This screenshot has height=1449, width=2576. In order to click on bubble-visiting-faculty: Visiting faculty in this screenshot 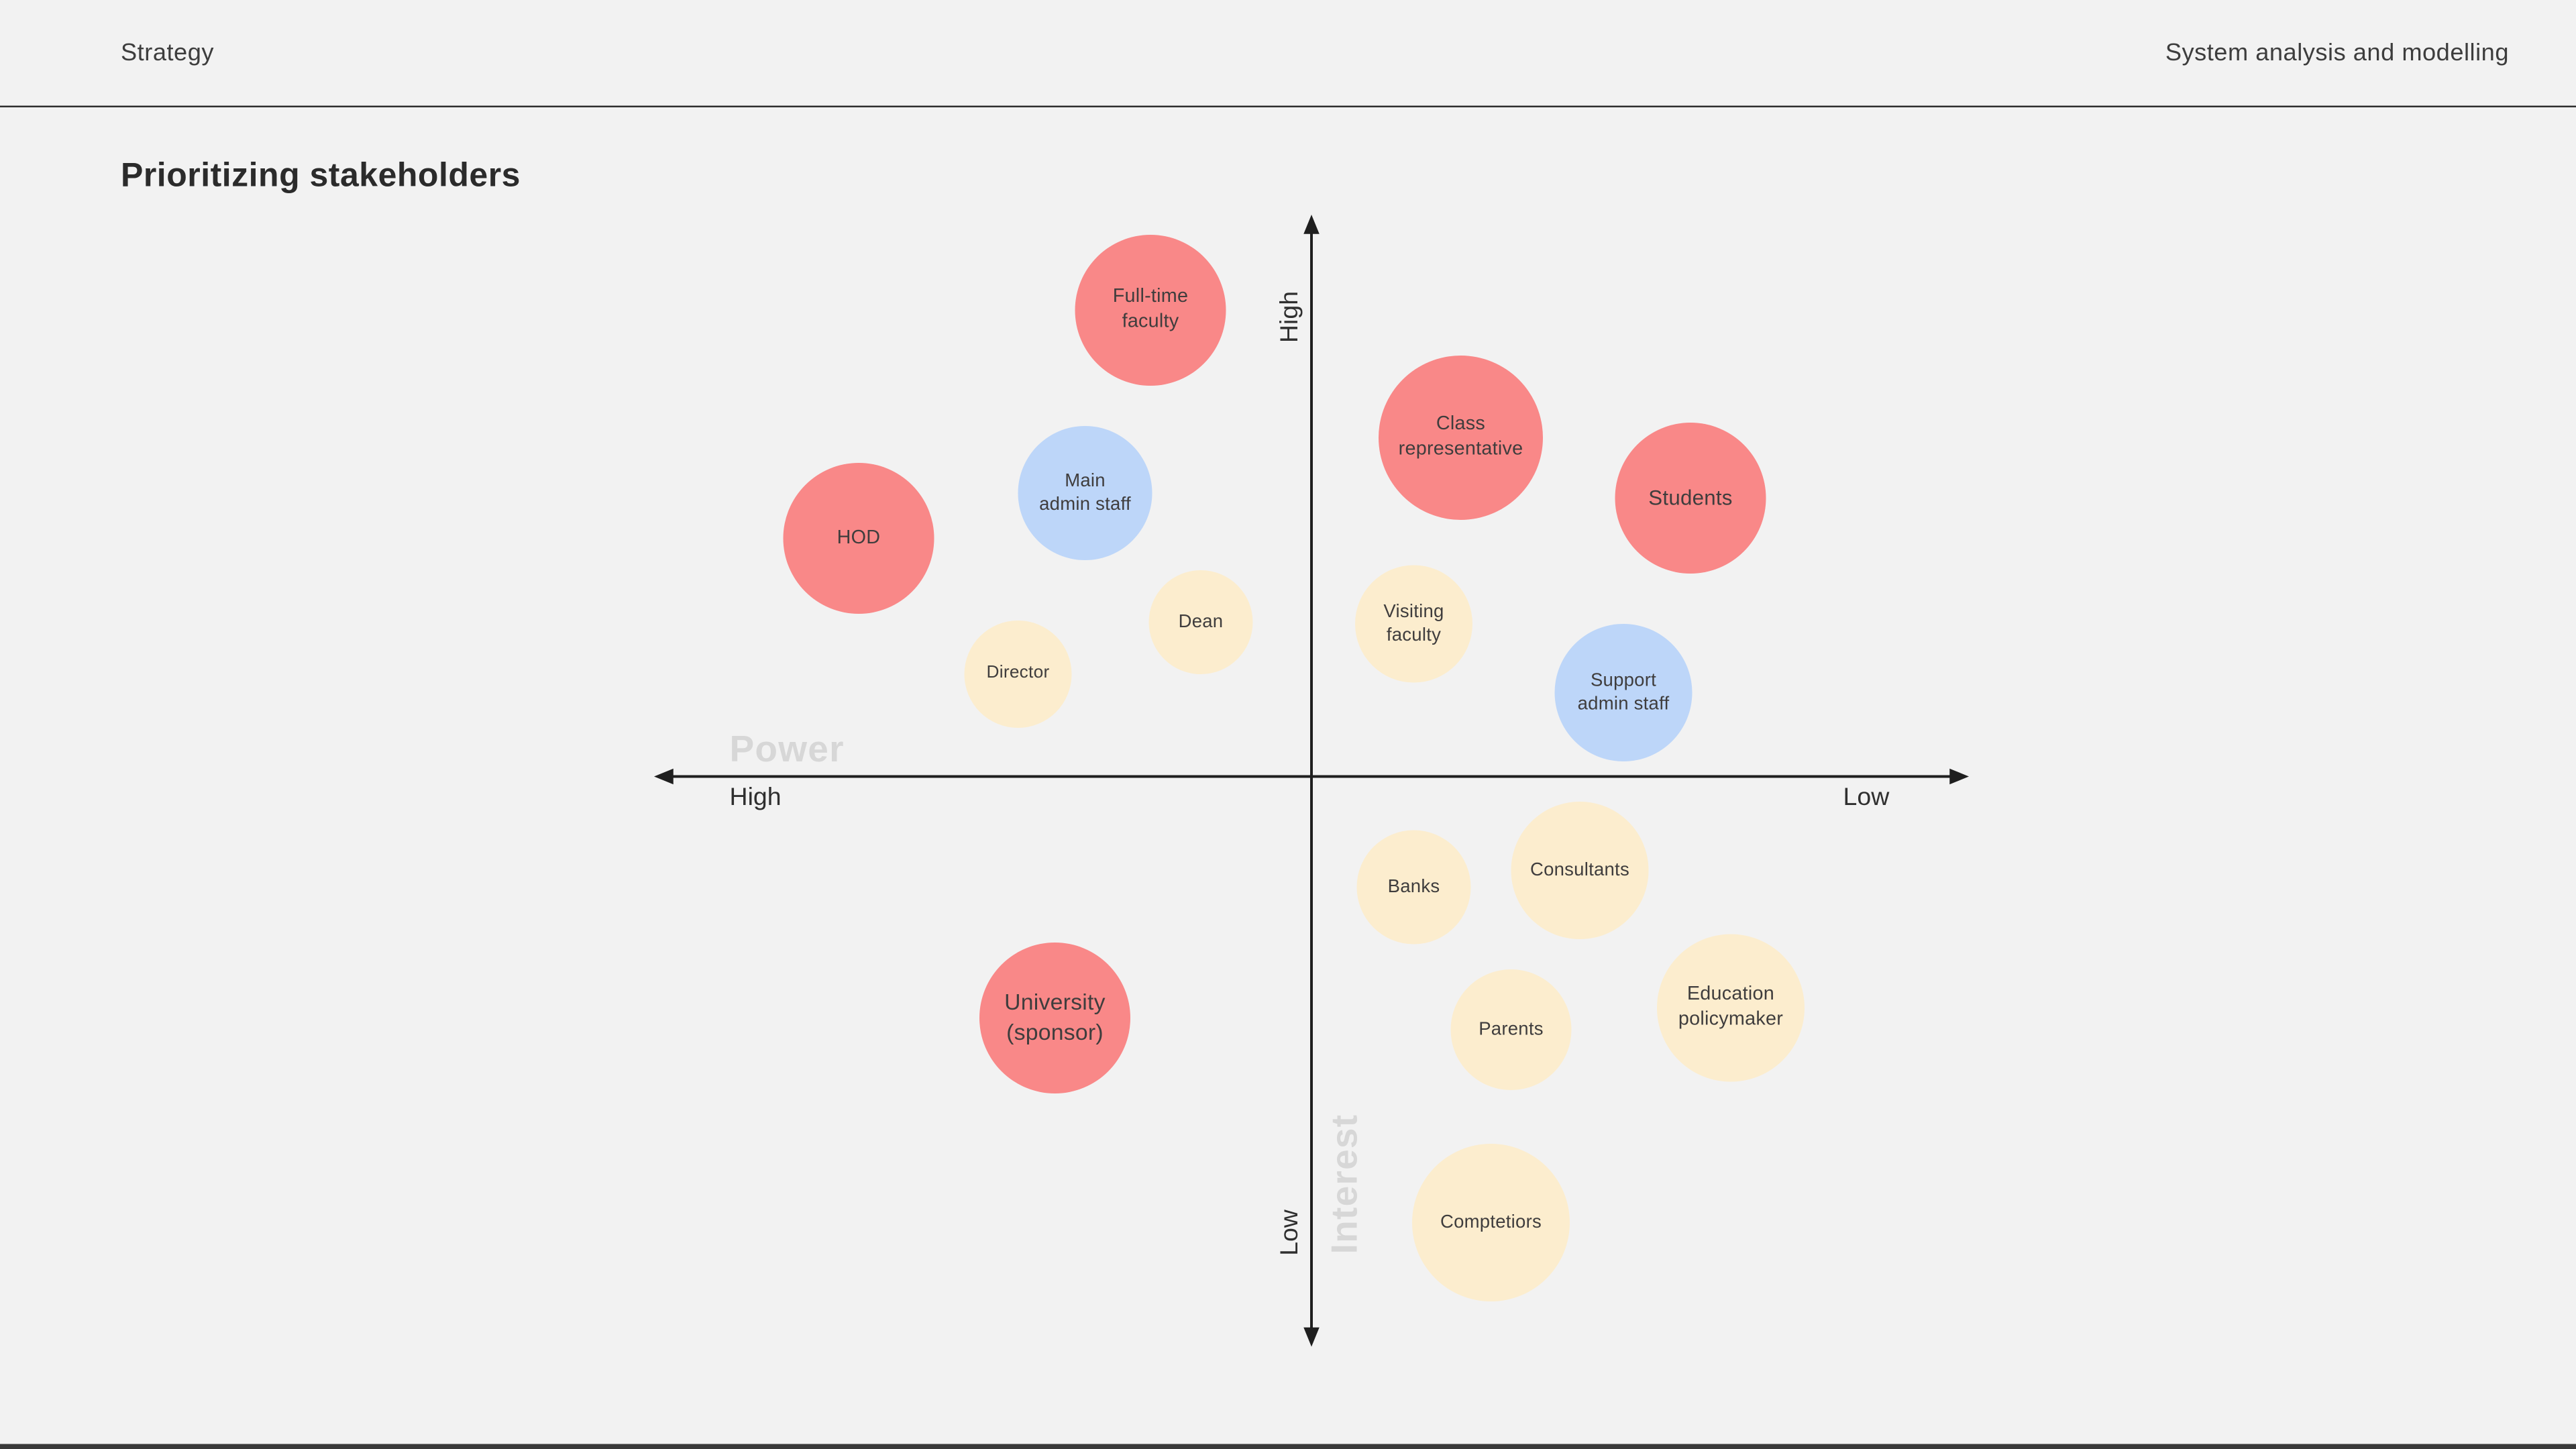, I will do `click(1413, 624)`.